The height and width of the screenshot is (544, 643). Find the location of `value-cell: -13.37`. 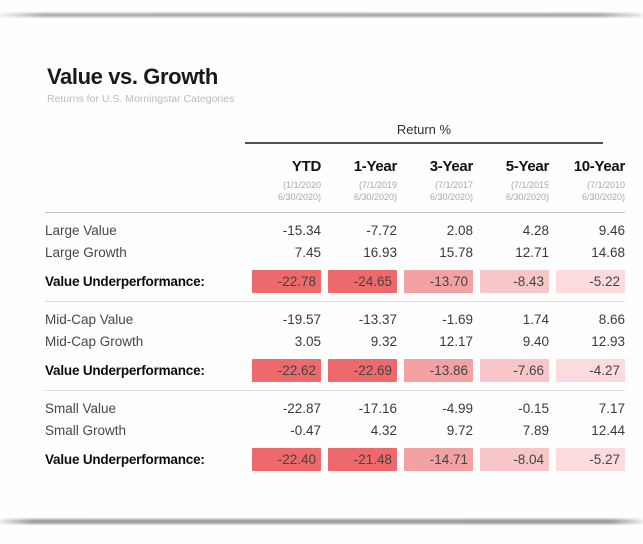

value-cell: -13.37 is located at coordinates (377, 319).